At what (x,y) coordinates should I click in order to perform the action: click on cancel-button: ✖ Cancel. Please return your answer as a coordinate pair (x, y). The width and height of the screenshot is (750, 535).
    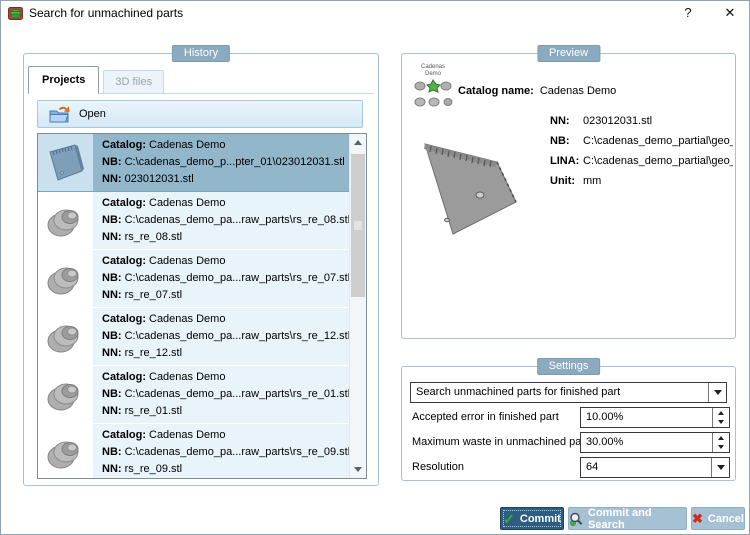
    Looking at the image, I should click on (718, 518).